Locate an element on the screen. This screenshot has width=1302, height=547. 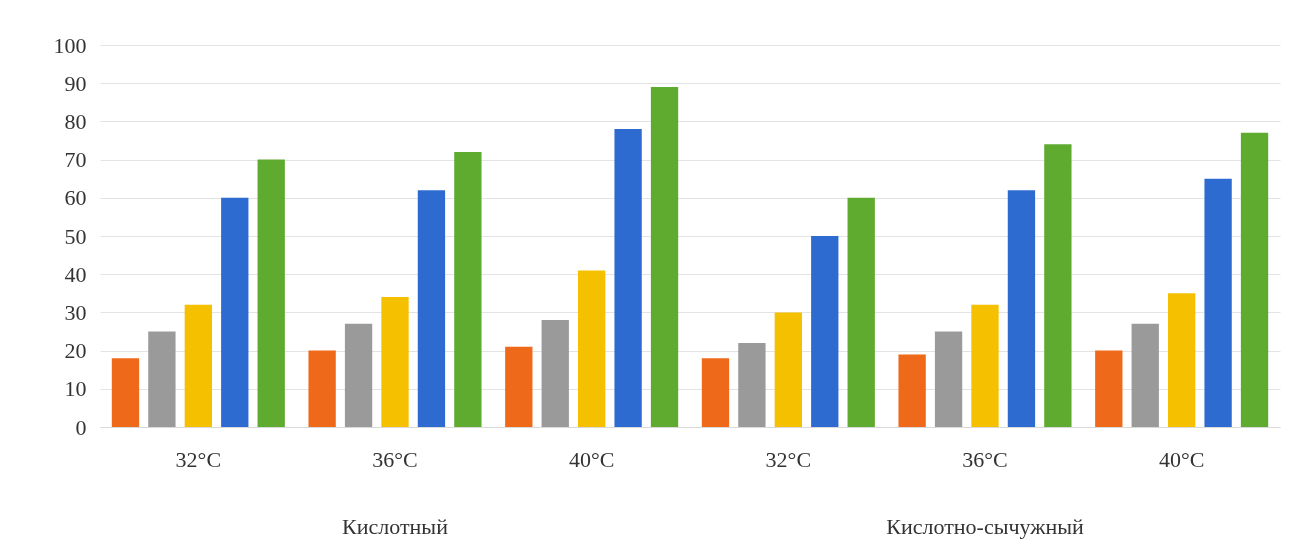
y-tick-label: 10 is located at coordinates (75, 389).